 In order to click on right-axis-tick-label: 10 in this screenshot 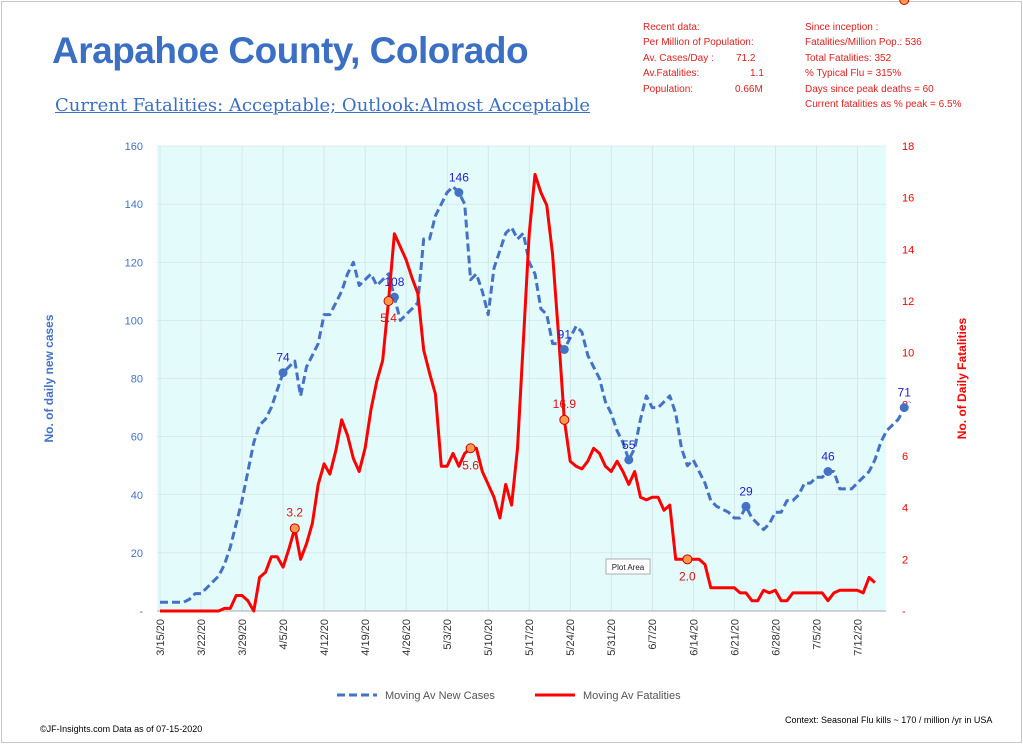, I will do `click(908, 354)`.